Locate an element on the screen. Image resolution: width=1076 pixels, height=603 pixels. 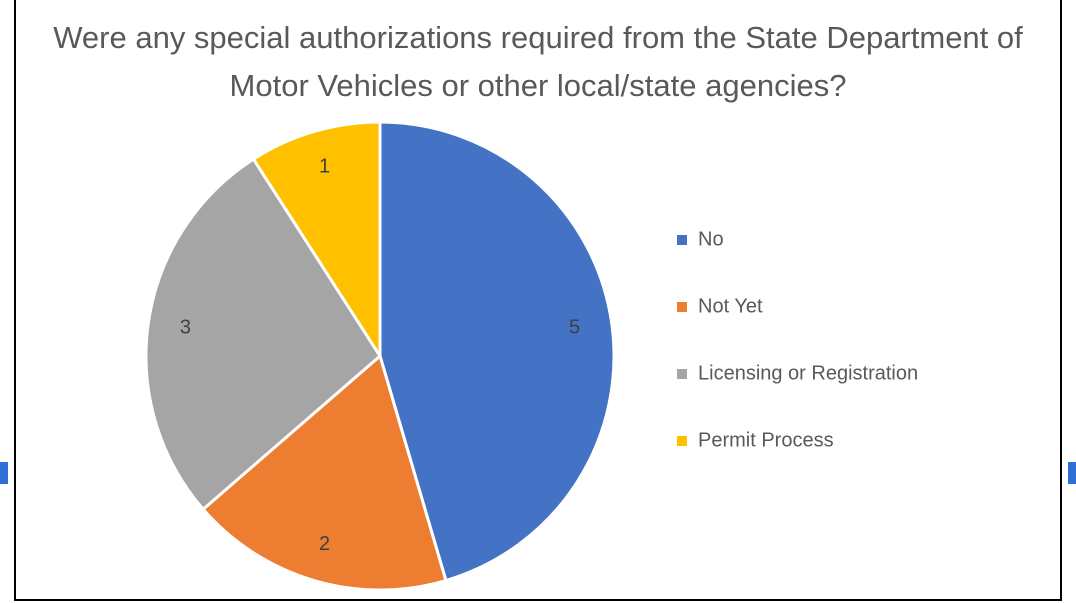
legend-label: Not Yet is located at coordinates (730, 306).